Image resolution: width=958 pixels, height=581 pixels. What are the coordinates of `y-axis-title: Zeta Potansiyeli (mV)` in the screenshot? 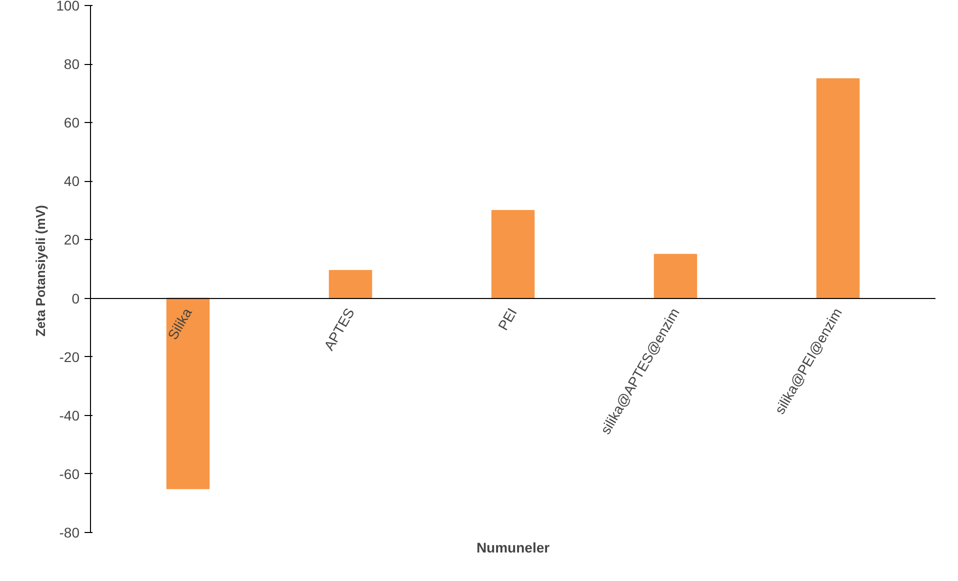 It's located at (40, 271).